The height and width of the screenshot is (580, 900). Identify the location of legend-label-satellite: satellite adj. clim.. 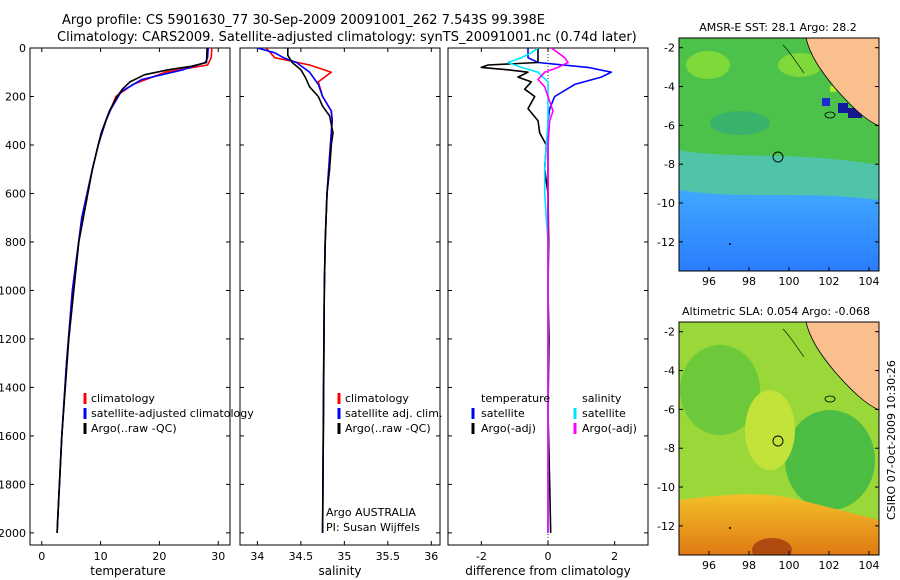
(393, 413).